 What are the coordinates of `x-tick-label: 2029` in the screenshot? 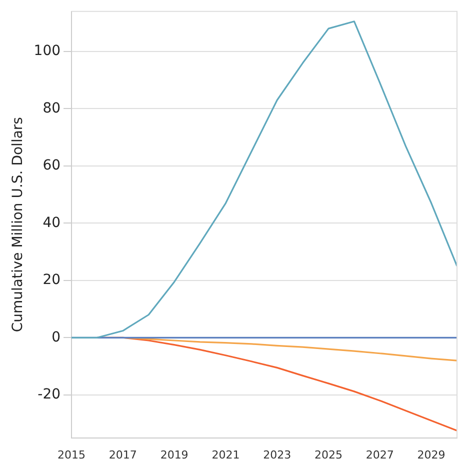 It's located at (431, 455).